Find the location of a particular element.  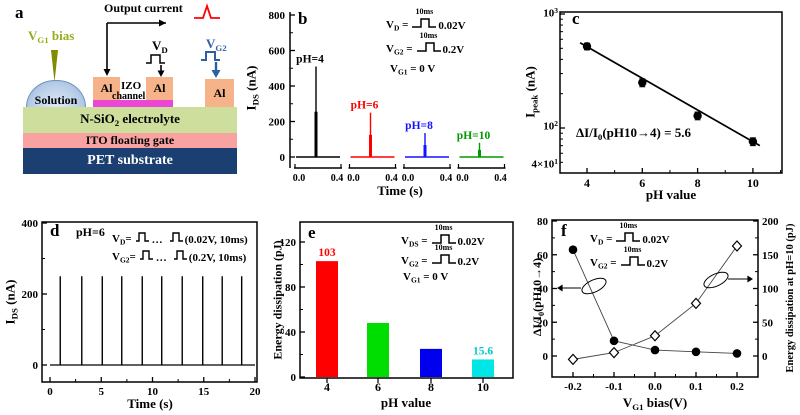

voltage-label: VG2 = is located at coordinates (399, 49).